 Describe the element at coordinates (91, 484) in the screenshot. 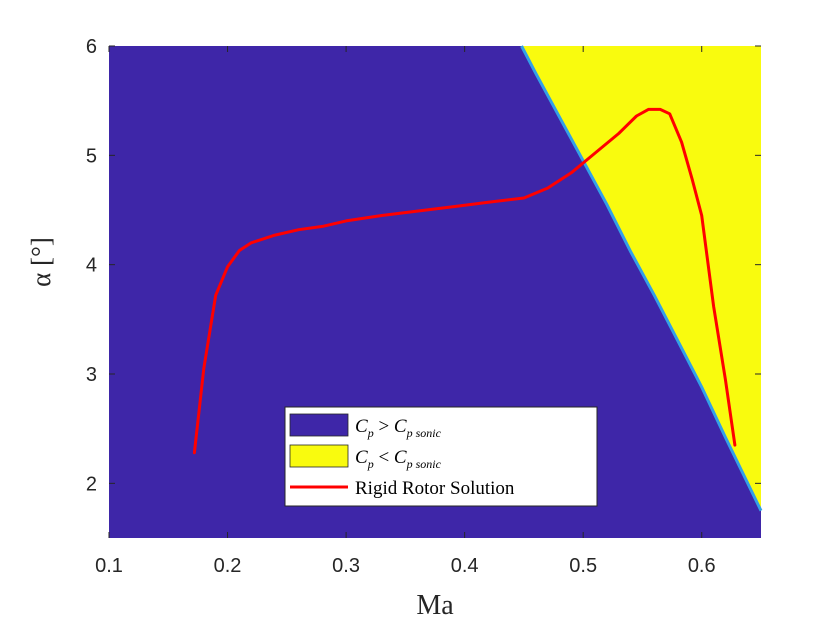

I see `y-tick-label: 2` at that location.